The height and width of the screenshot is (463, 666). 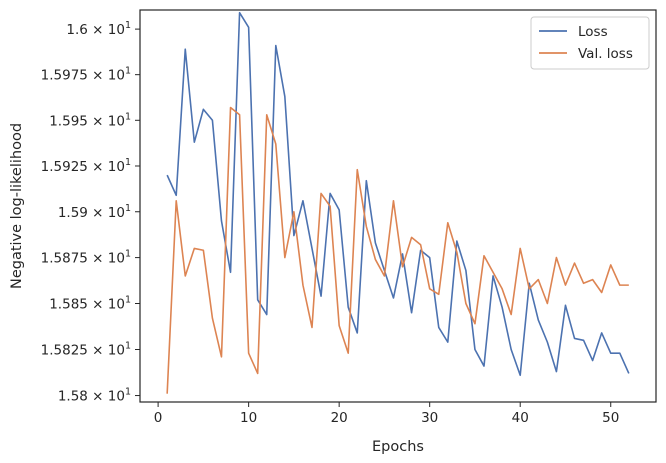 I want to click on y-tick-label: 1.59 × 10¹, so click(x=94, y=212).